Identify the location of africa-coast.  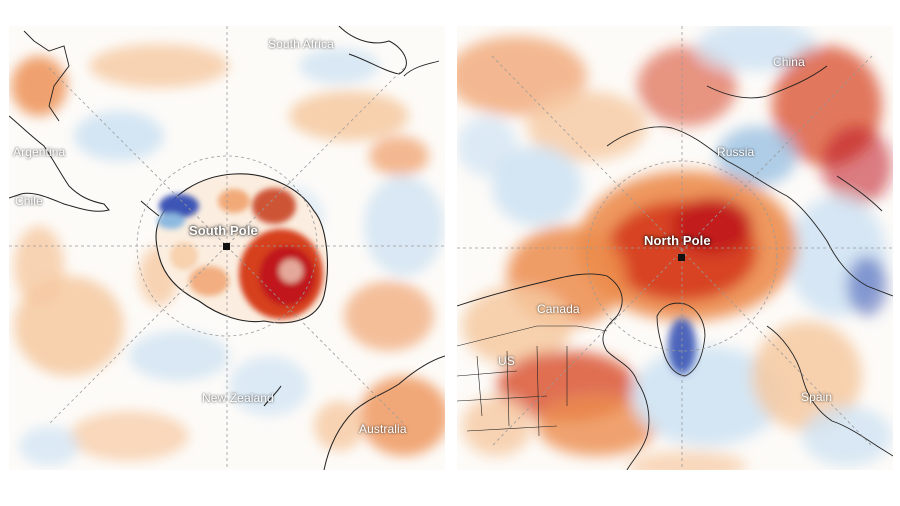
(389, 51).